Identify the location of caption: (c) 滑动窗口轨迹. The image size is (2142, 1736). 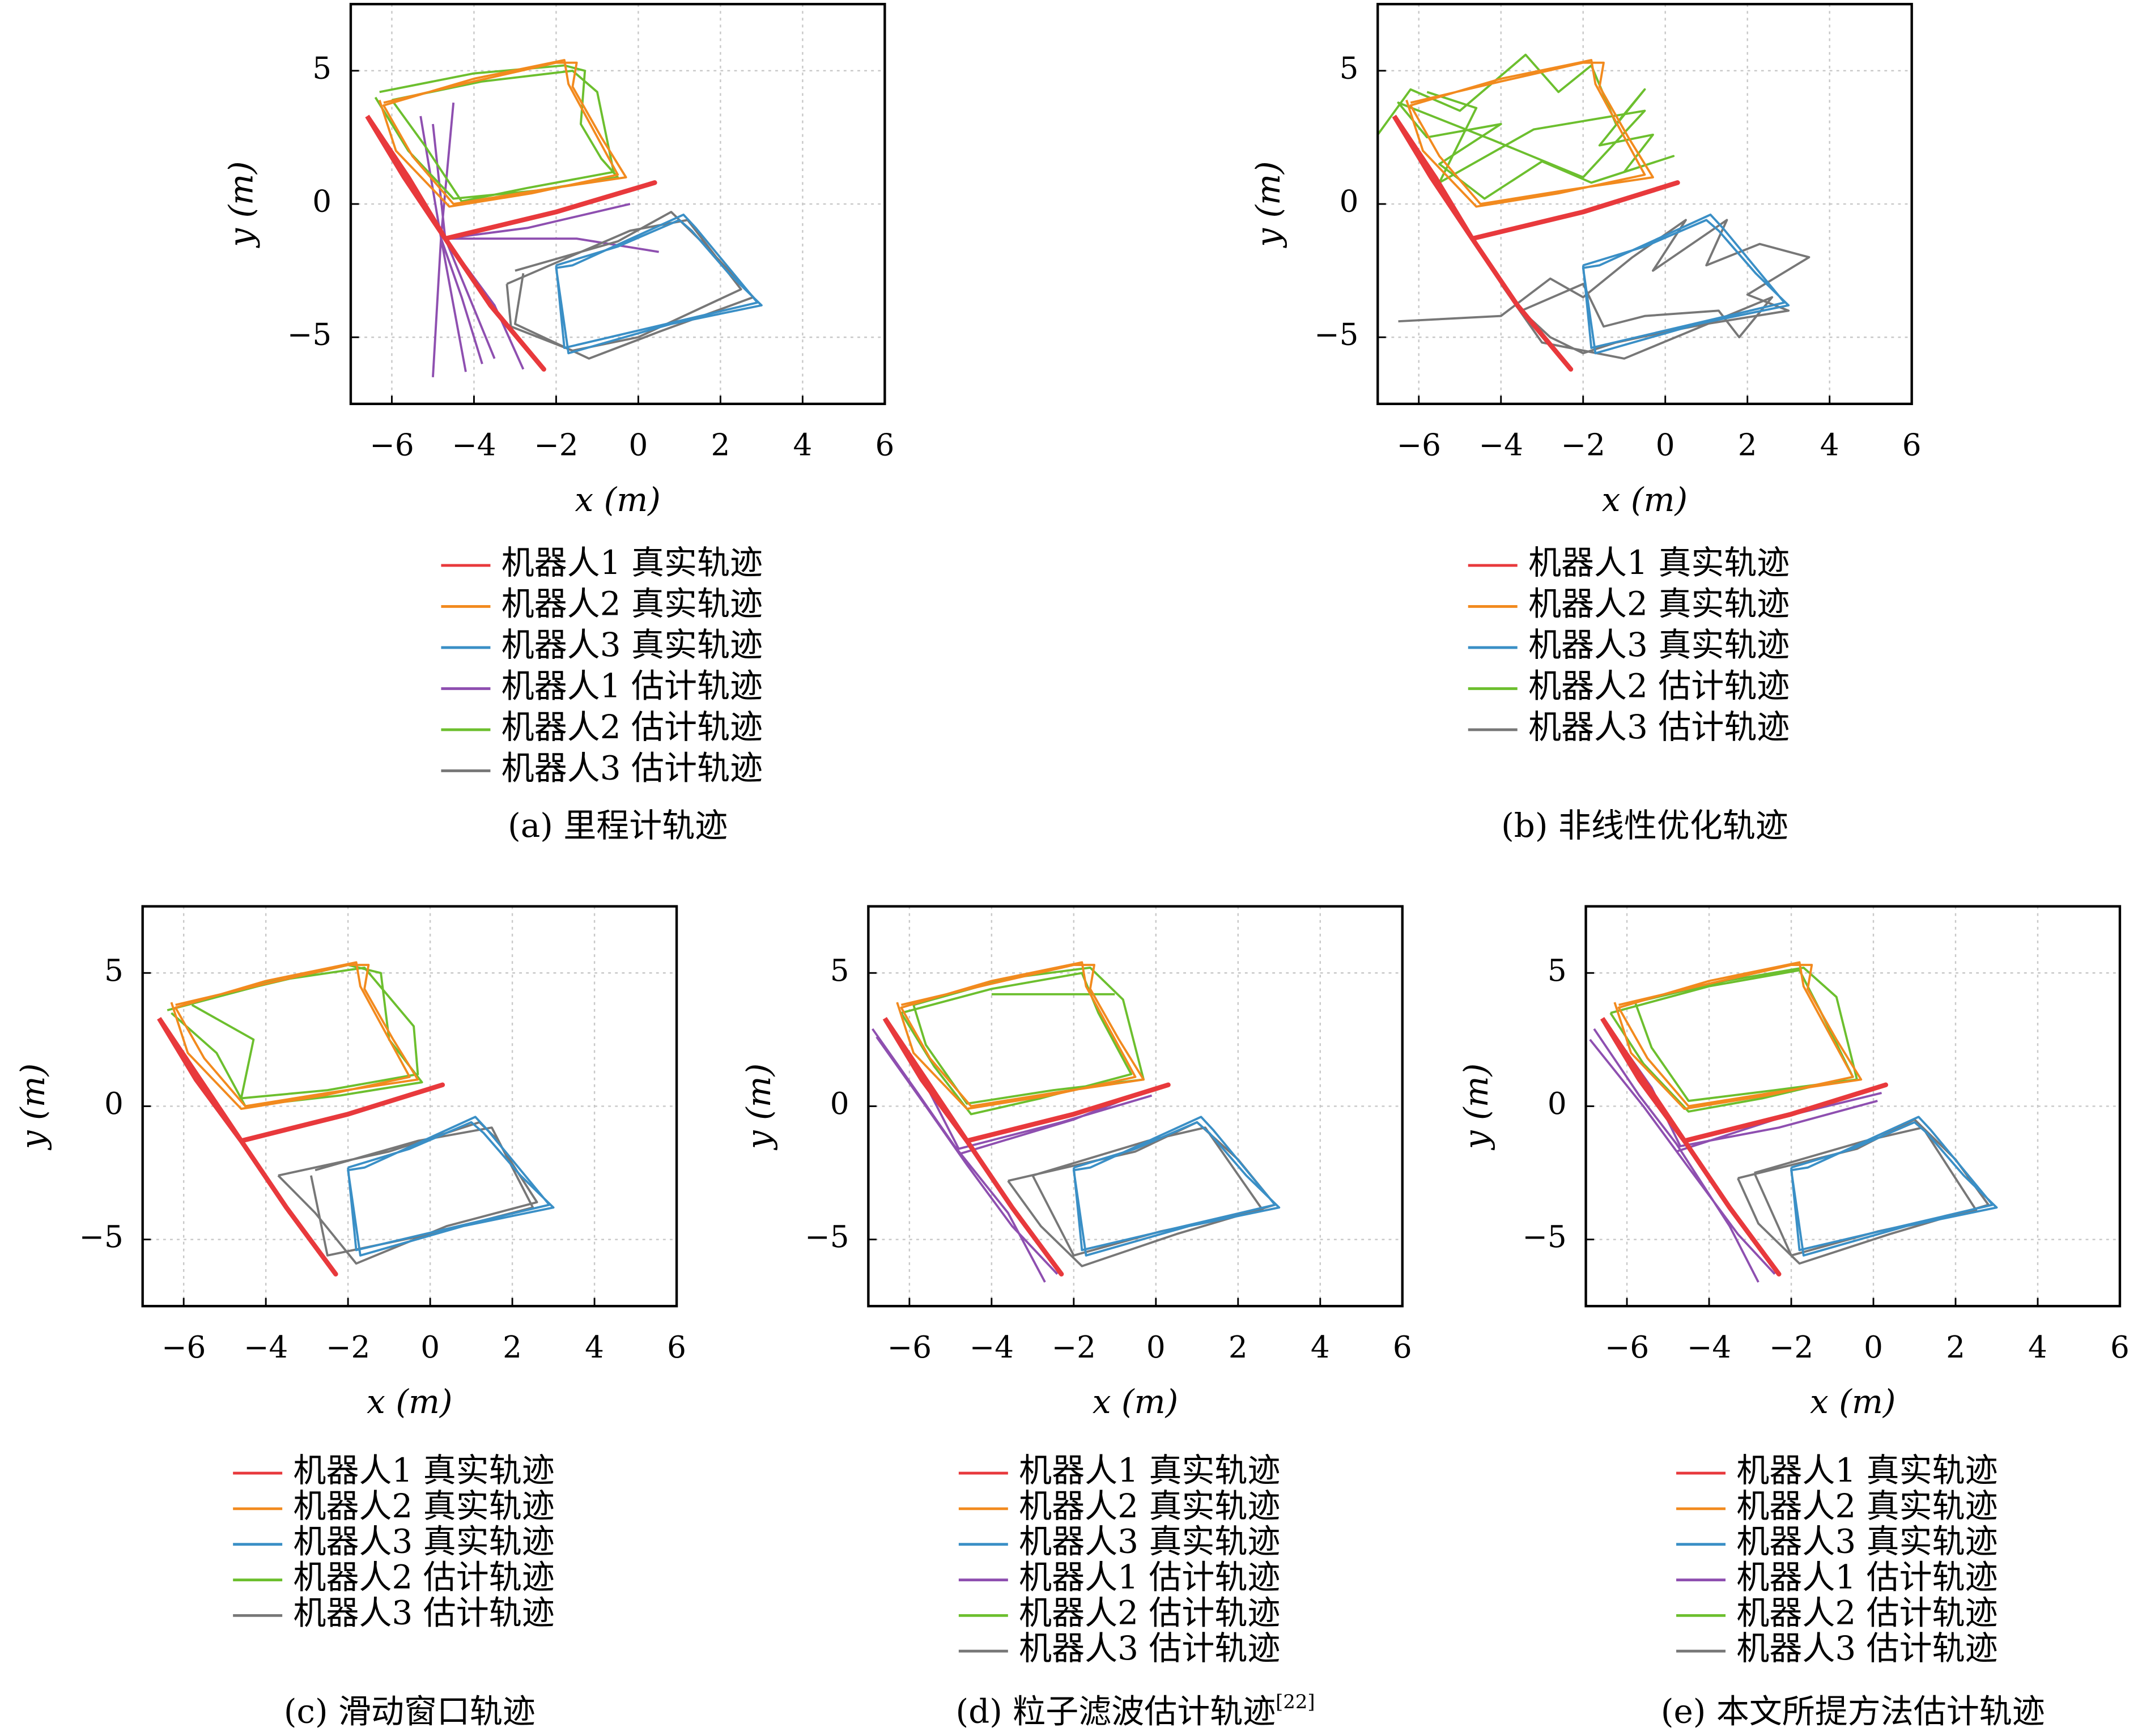
(410, 1711).